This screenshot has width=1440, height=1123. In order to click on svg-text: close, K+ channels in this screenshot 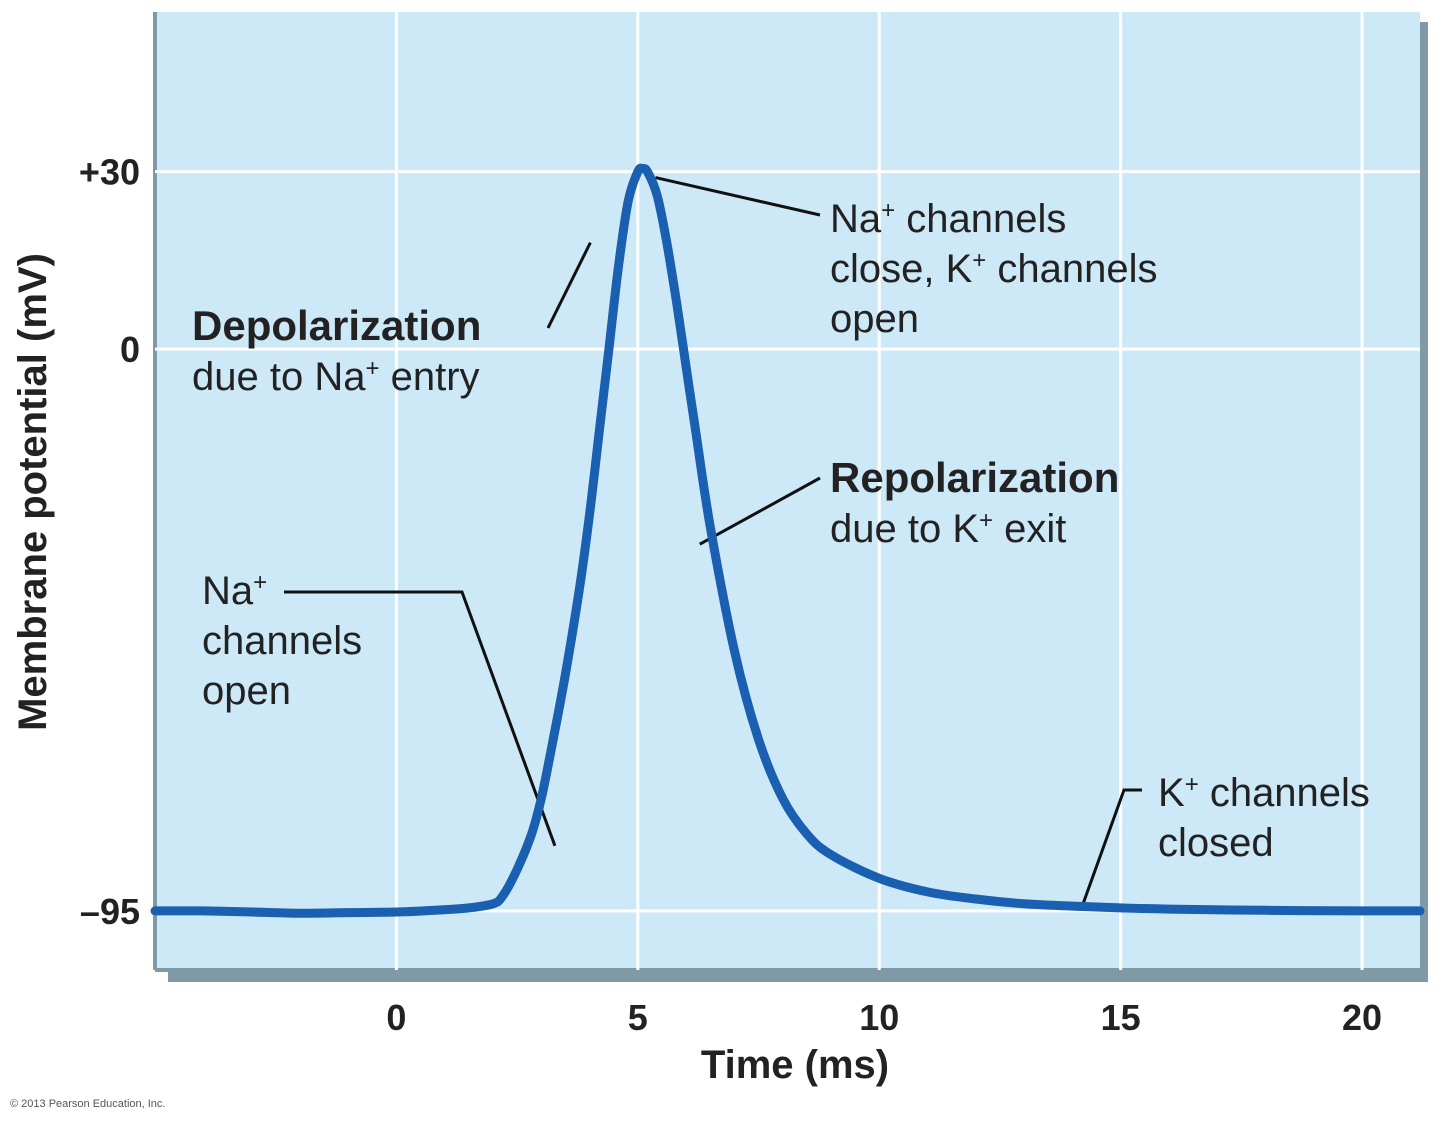, I will do `click(994, 269)`.